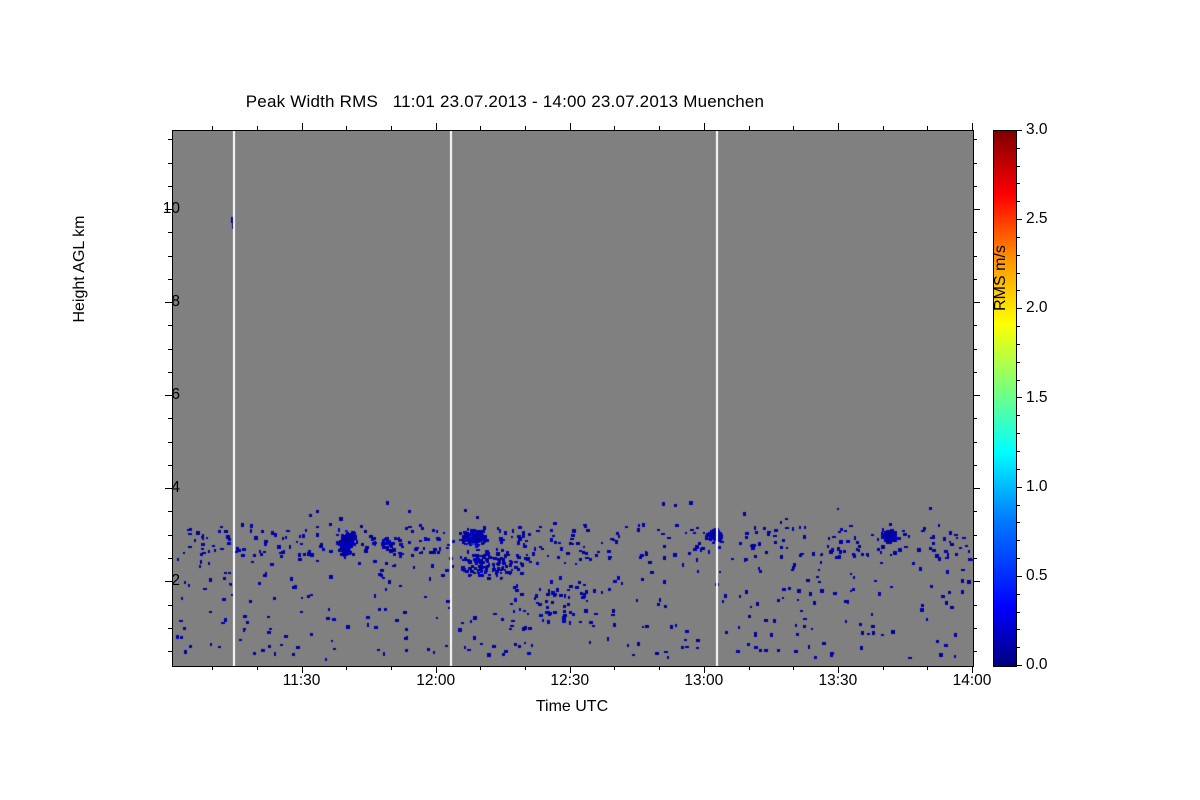 The width and height of the screenshot is (1200, 800). I want to click on x-tick-label: 12:00, so click(436, 680).